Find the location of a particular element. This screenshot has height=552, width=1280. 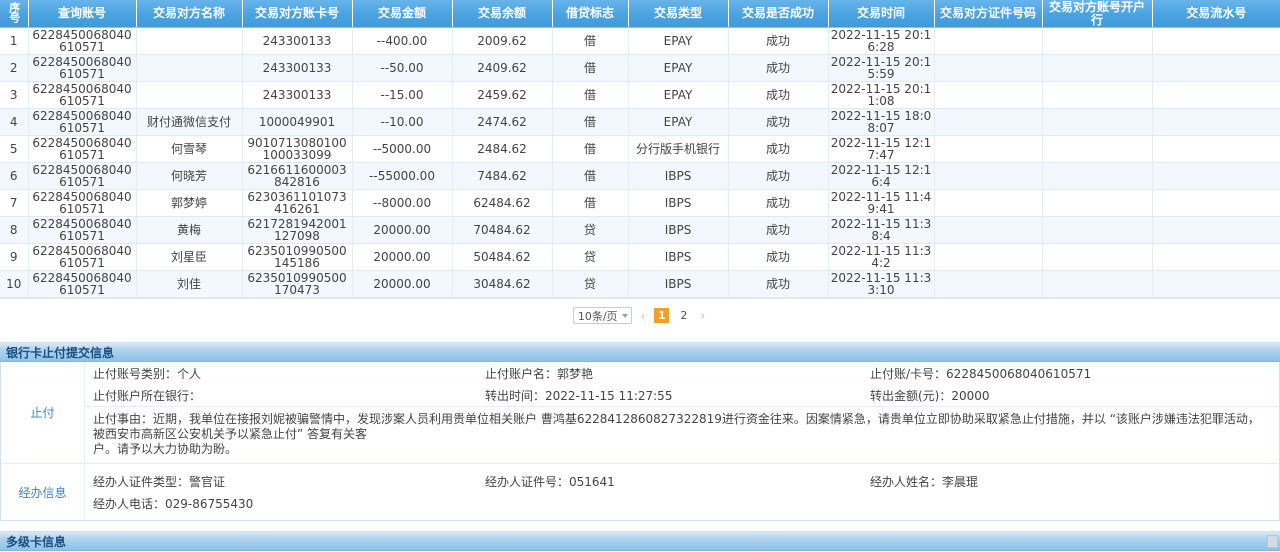

col-header-party-id: 交易对方证件号码 is located at coordinates (988, 14).